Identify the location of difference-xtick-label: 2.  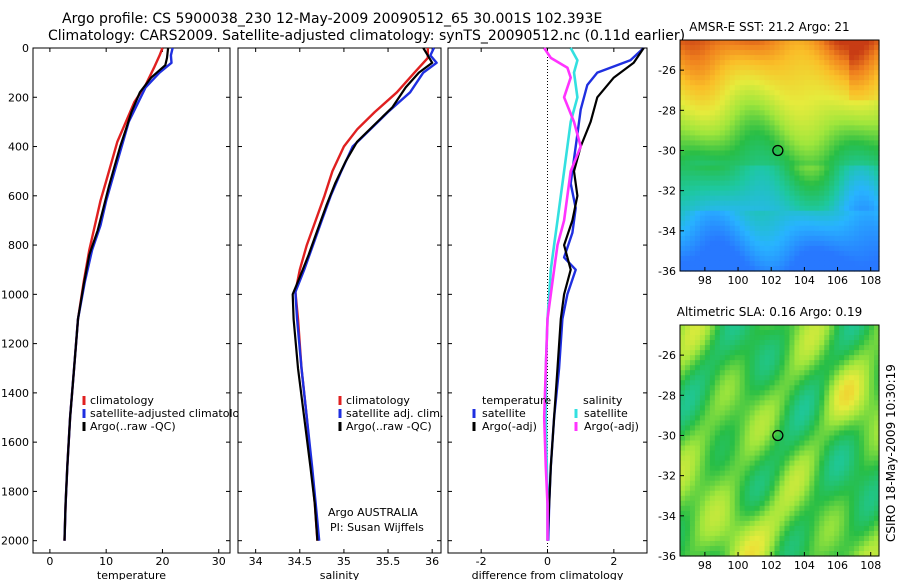
(613, 561).